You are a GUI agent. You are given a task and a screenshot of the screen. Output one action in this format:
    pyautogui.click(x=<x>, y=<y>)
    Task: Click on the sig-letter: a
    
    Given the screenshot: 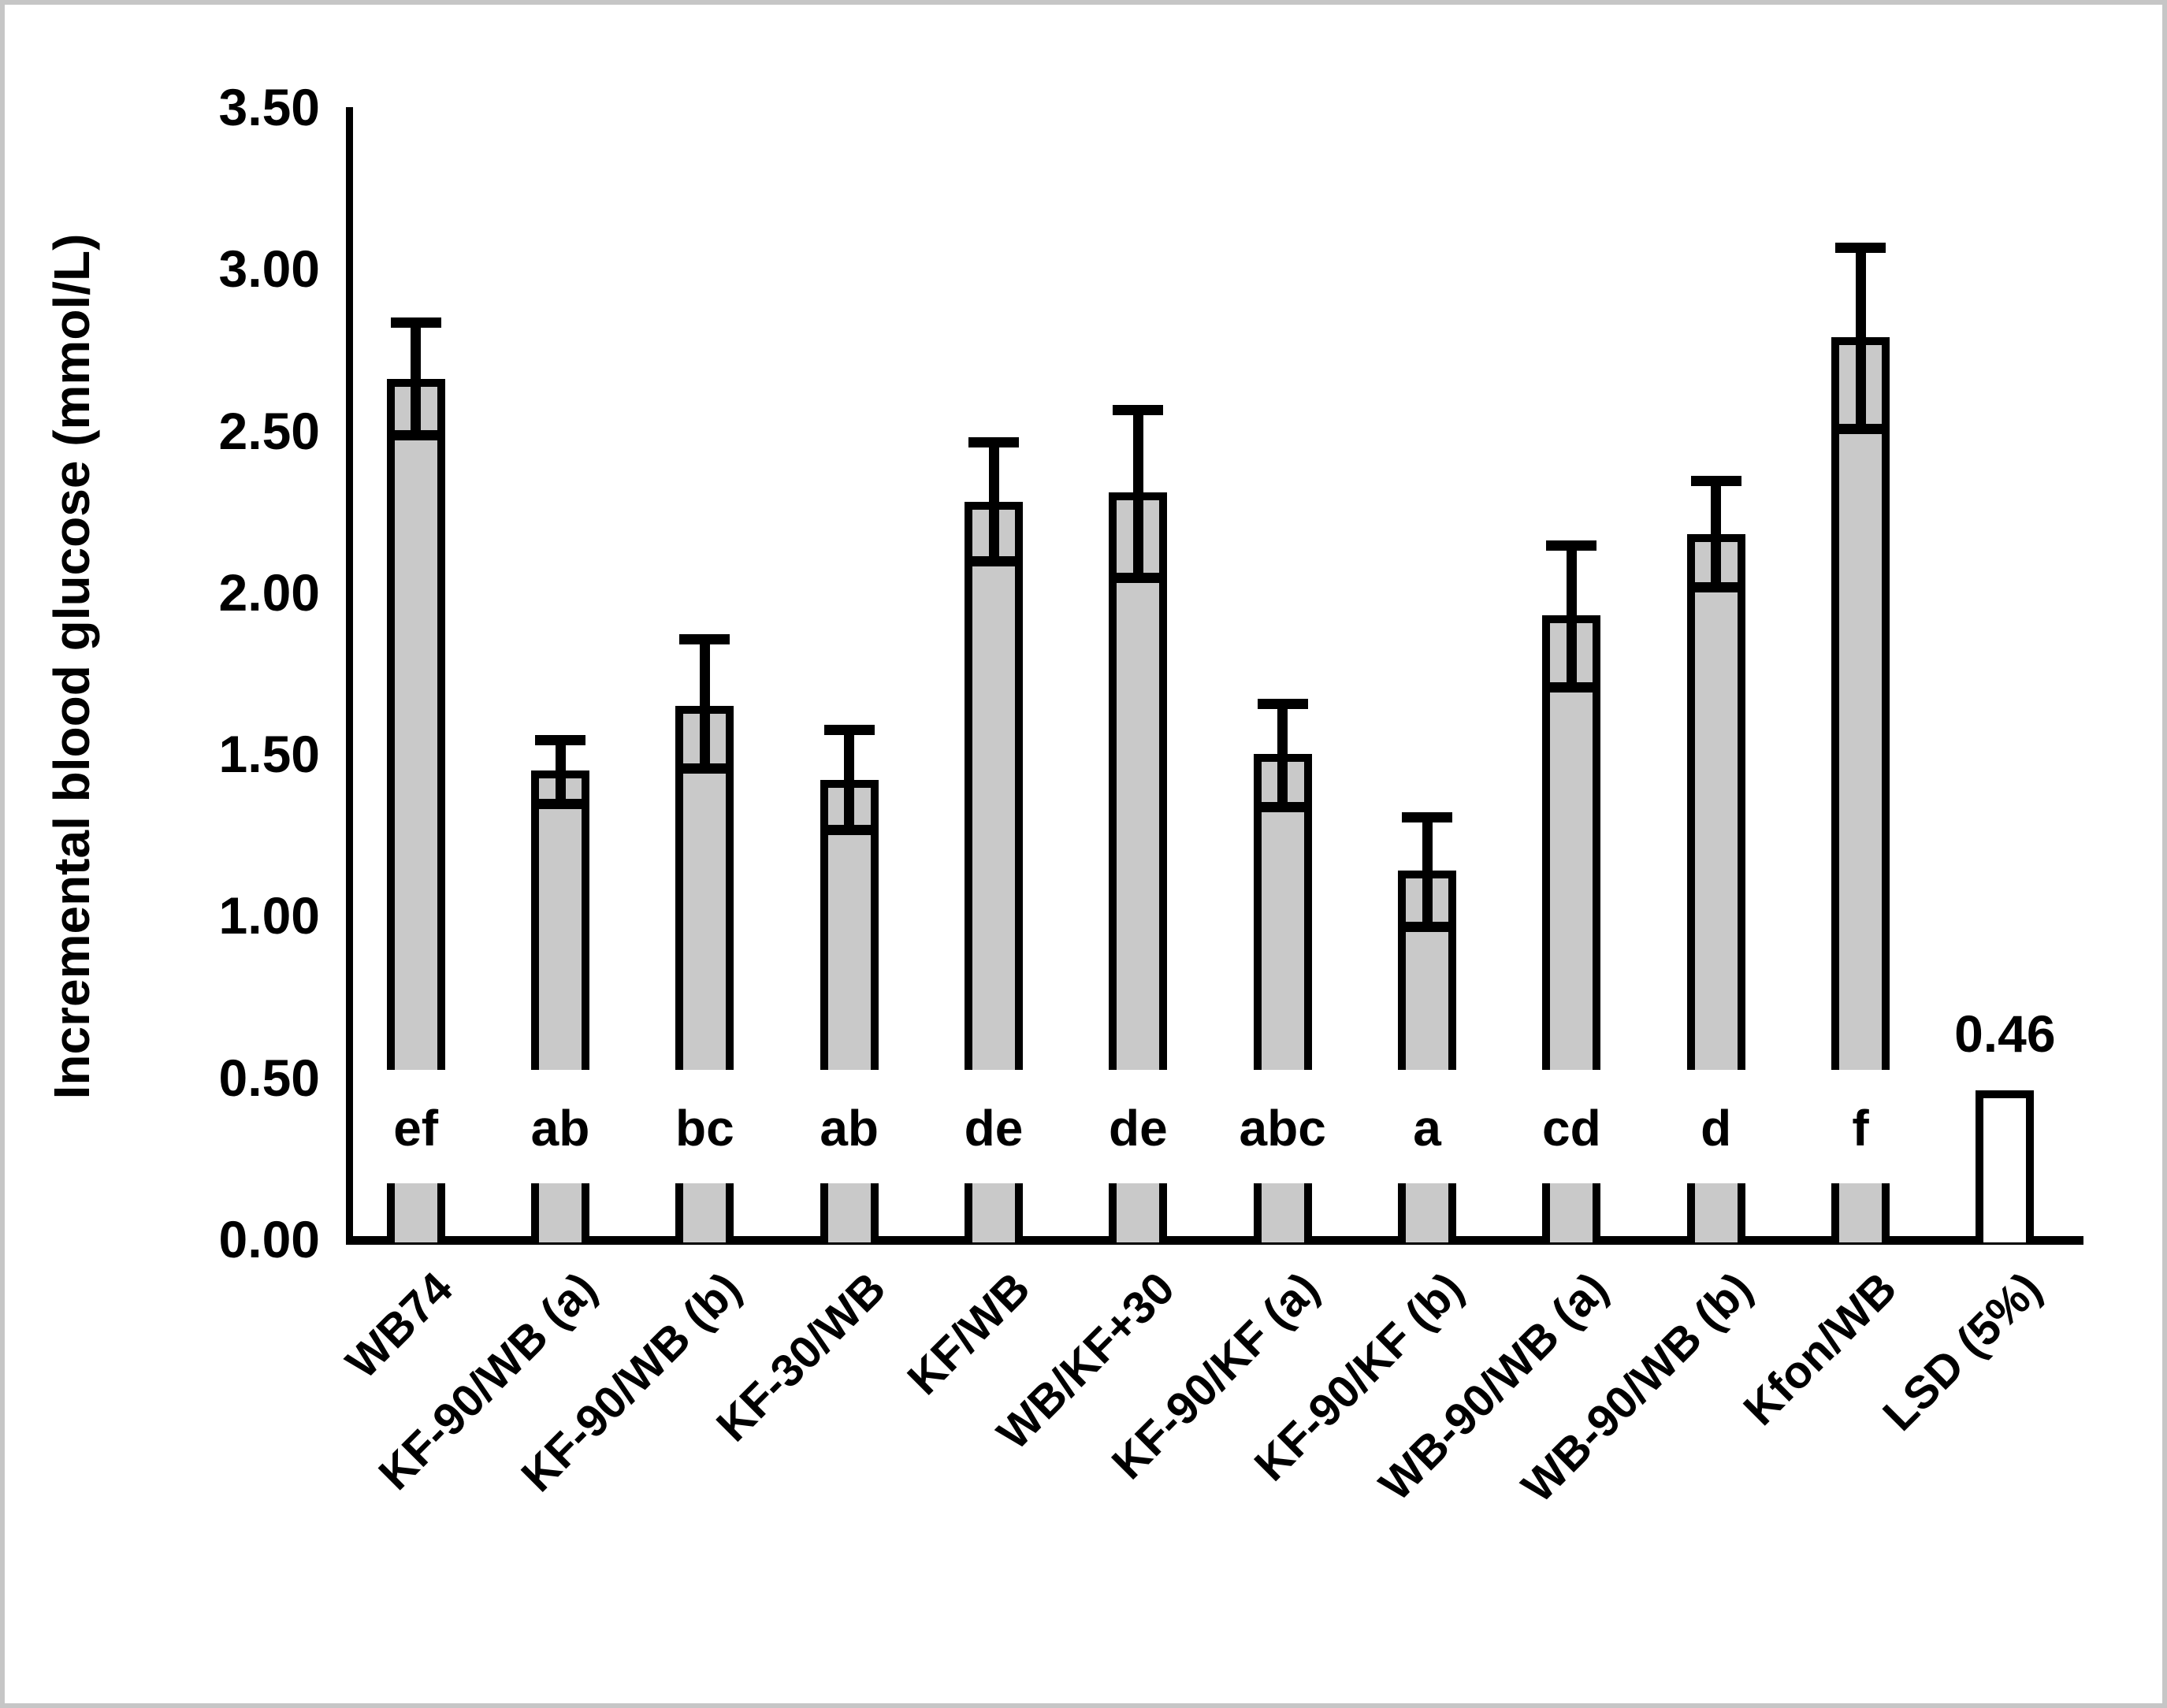 What is the action you would take?
    pyautogui.click(x=1427, y=1128)
    